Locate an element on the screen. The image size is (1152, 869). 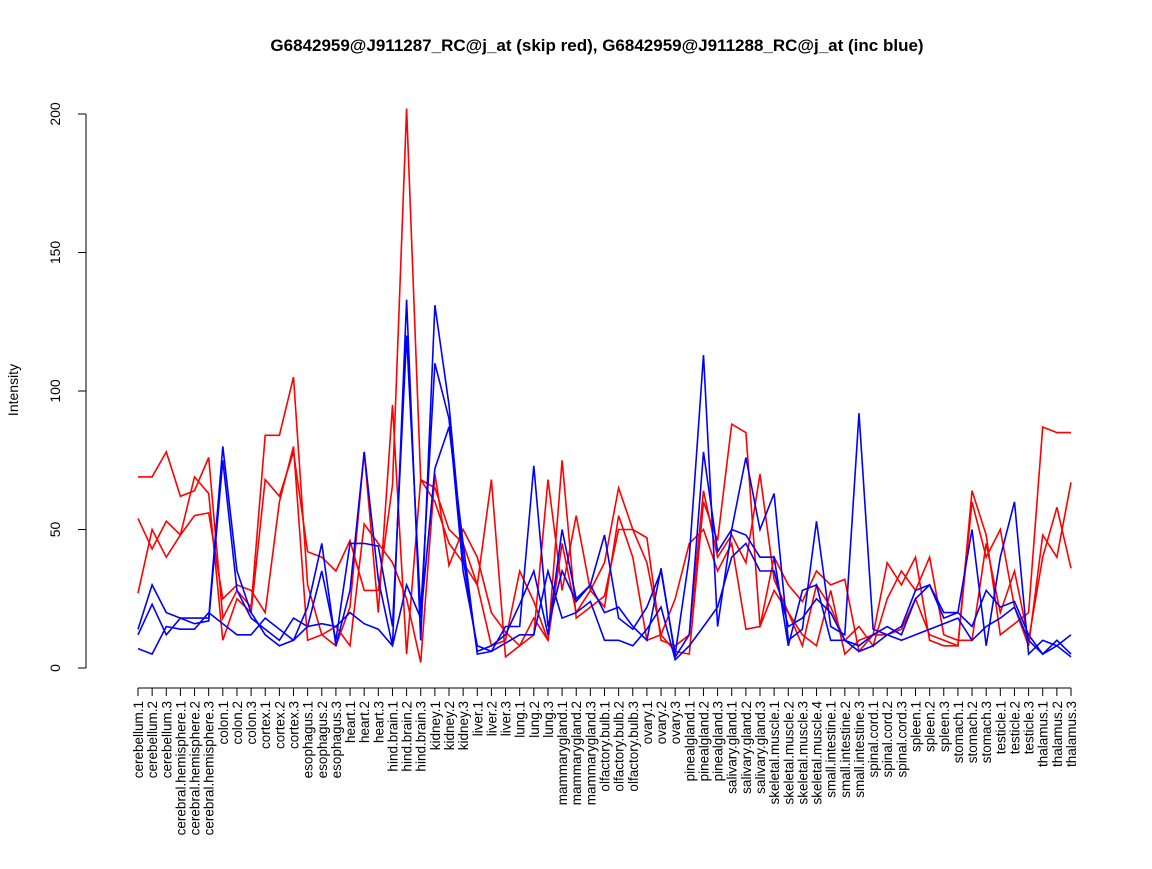
x-tick-label: liver.2 is located at coordinates (491, 718).